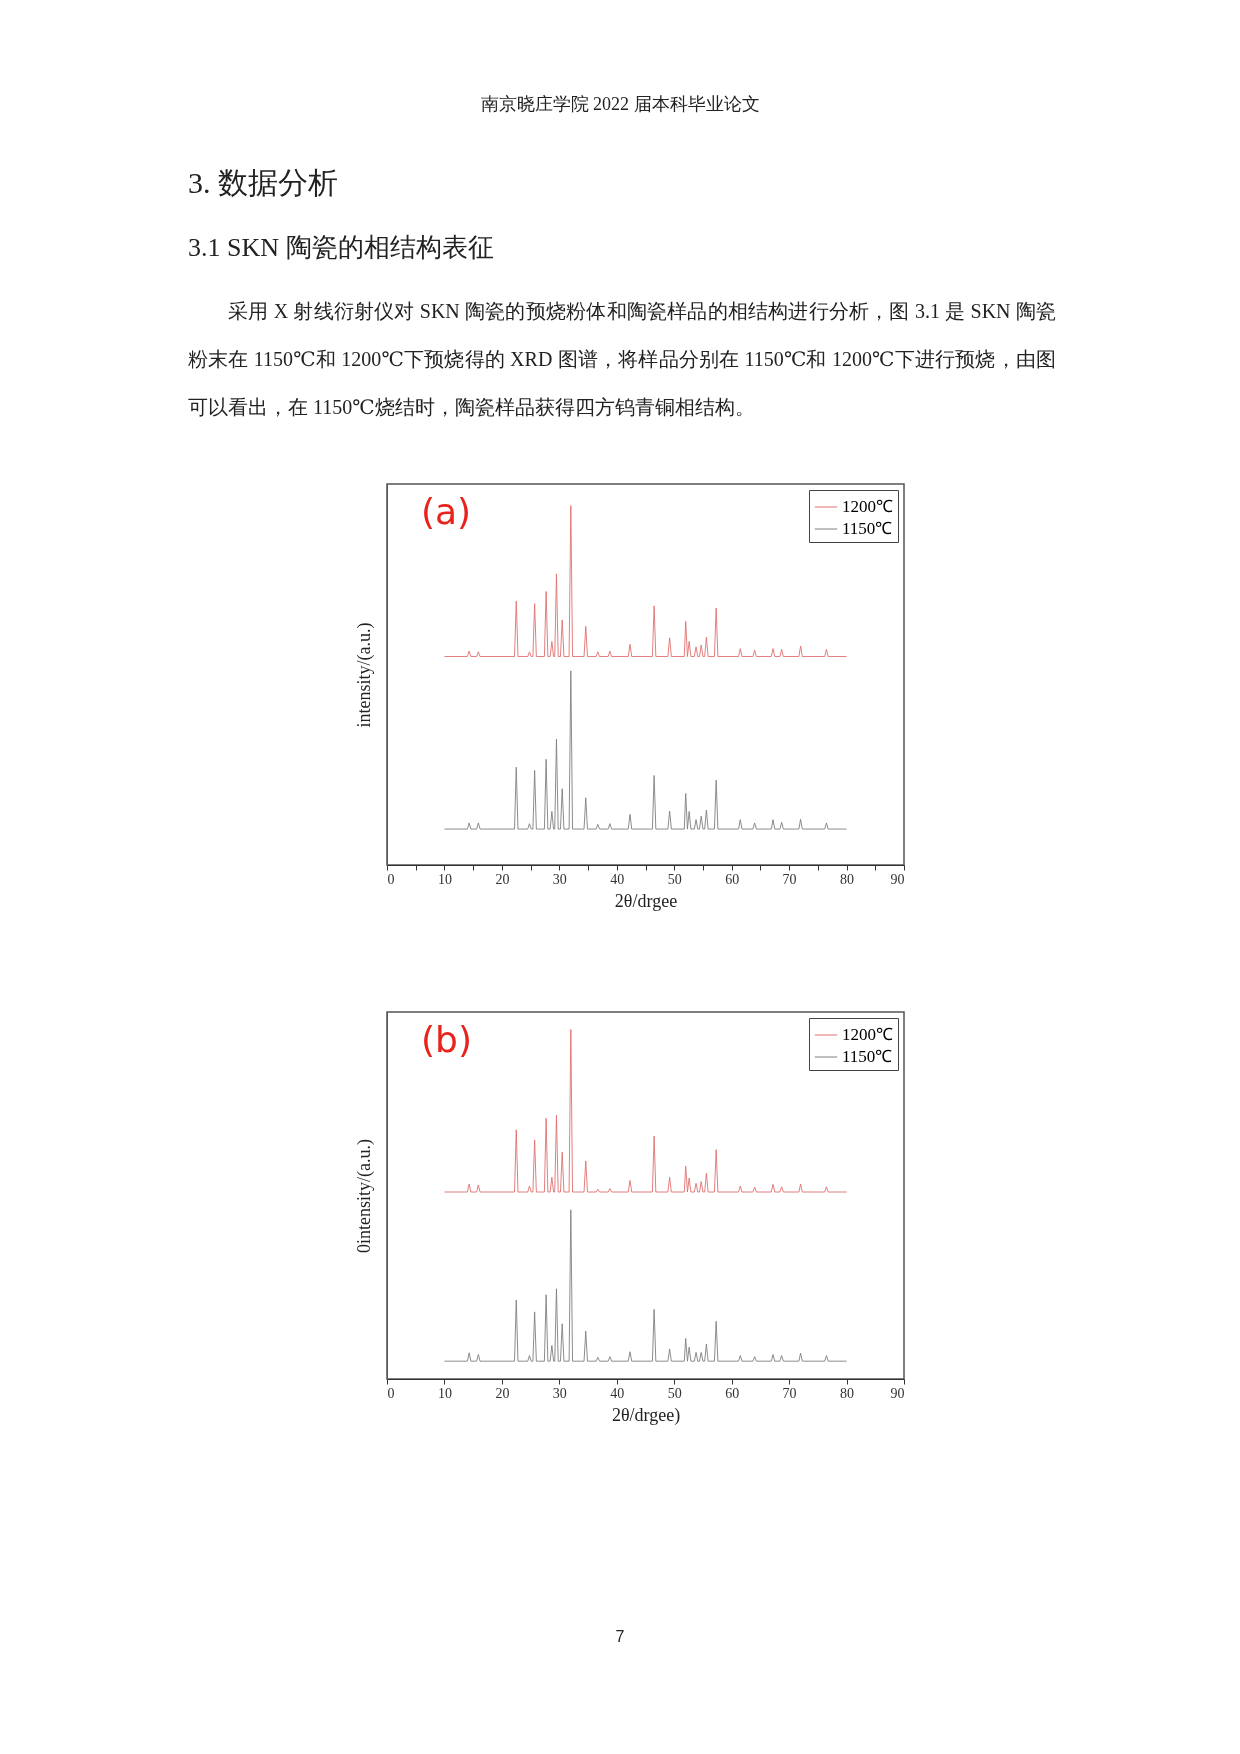  What do you see at coordinates (646, 1415) in the screenshot?
I see `x-axis-title: 2θ/drgee)` at bounding box center [646, 1415].